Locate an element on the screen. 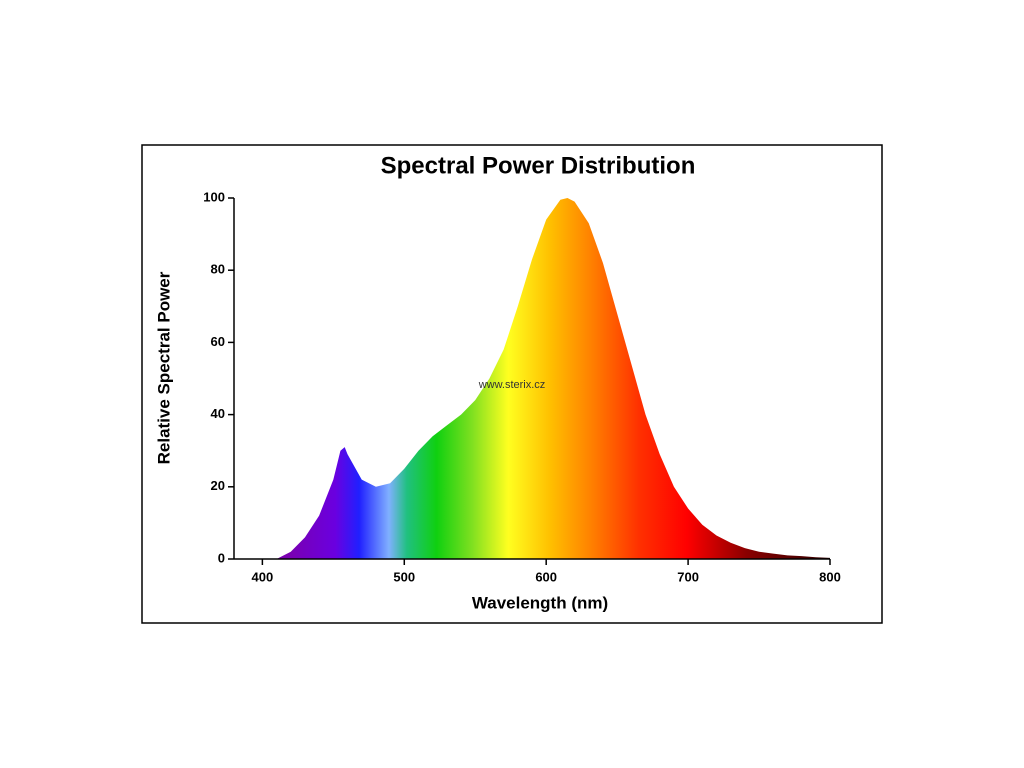 This screenshot has height=768, width=1024. y-tick-label: 20 is located at coordinates (218, 485).